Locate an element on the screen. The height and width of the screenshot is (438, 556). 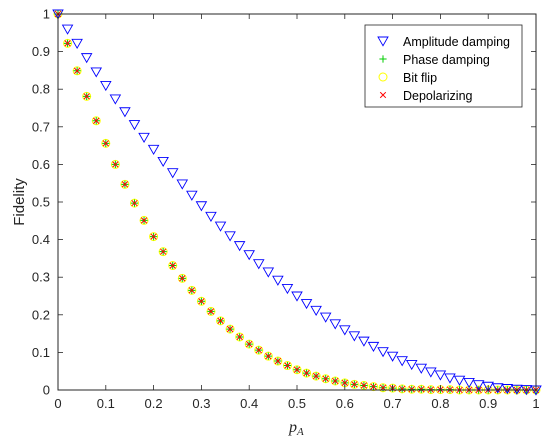
x-tick-label: 0.8 is located at coordinates (440, 403).